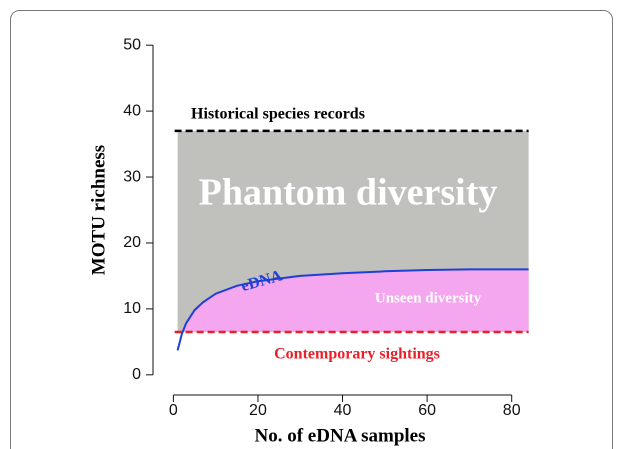  I want to click on y-tick-label: 20, so click(132, 242).